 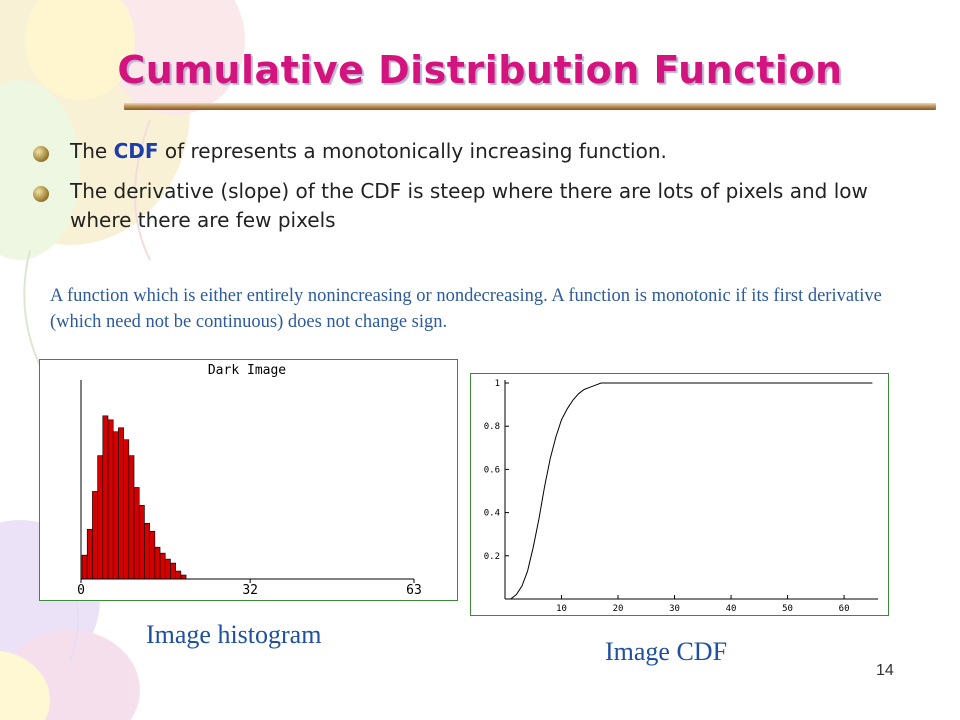 What do you see at coordinates (247, 370) in the screenshot?
I see `histogram-title: Dark Image` at bounding box center [247, 370].